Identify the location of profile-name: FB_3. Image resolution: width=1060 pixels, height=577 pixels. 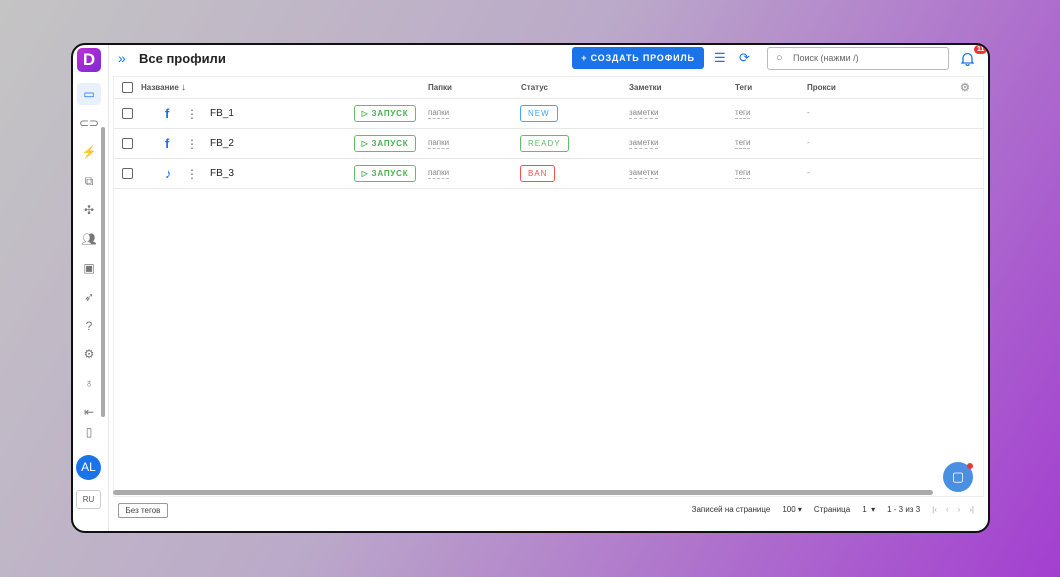
(222, 173).